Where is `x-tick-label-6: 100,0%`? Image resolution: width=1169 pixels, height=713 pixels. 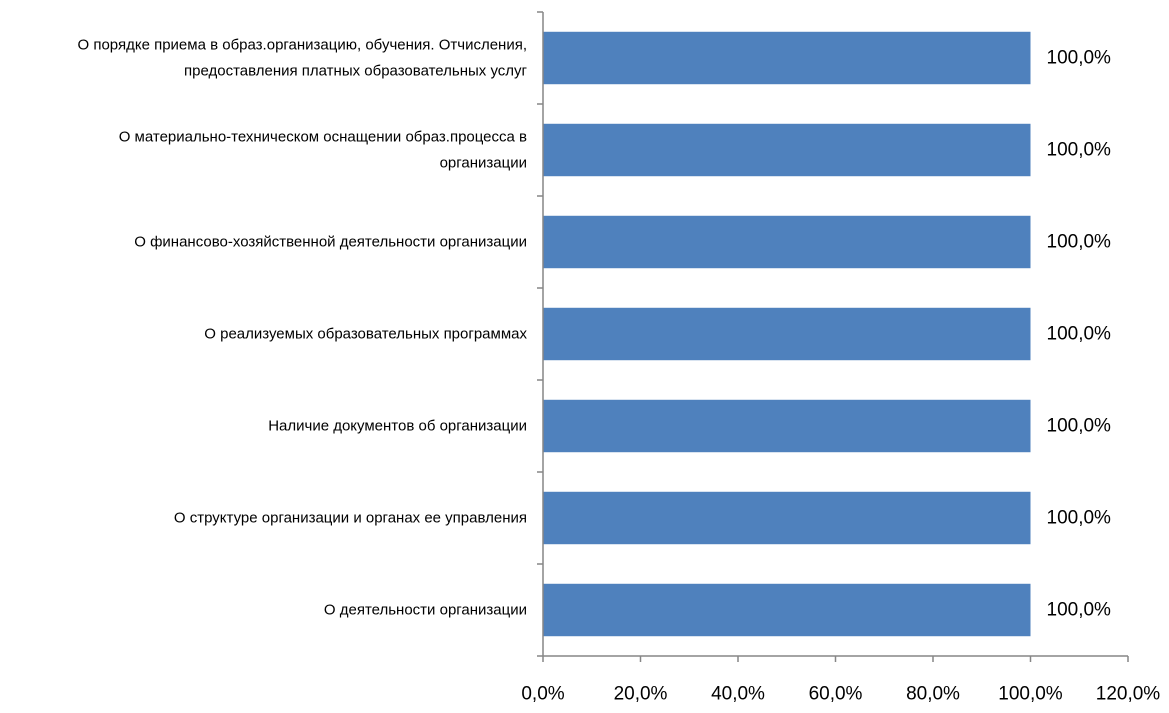
x-tick-label-6: 100,0% is located at coordinates (1030, 694).